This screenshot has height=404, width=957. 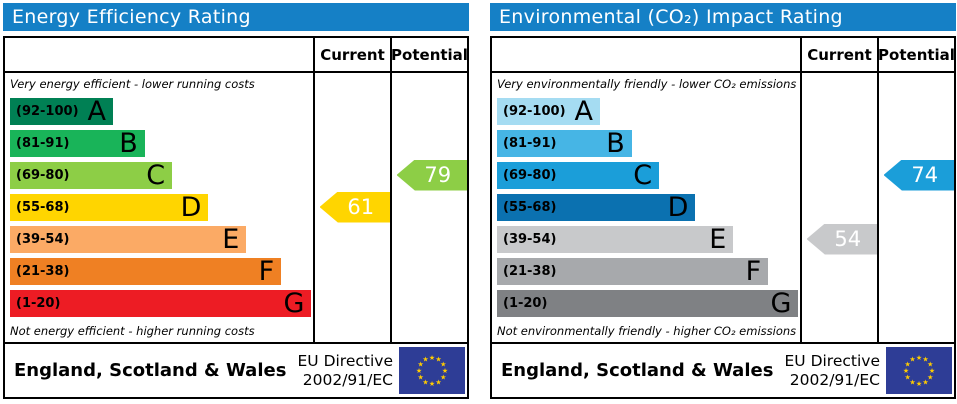 I want to click on band-bar-c: (69-80) C, so click(x=91, y=175).